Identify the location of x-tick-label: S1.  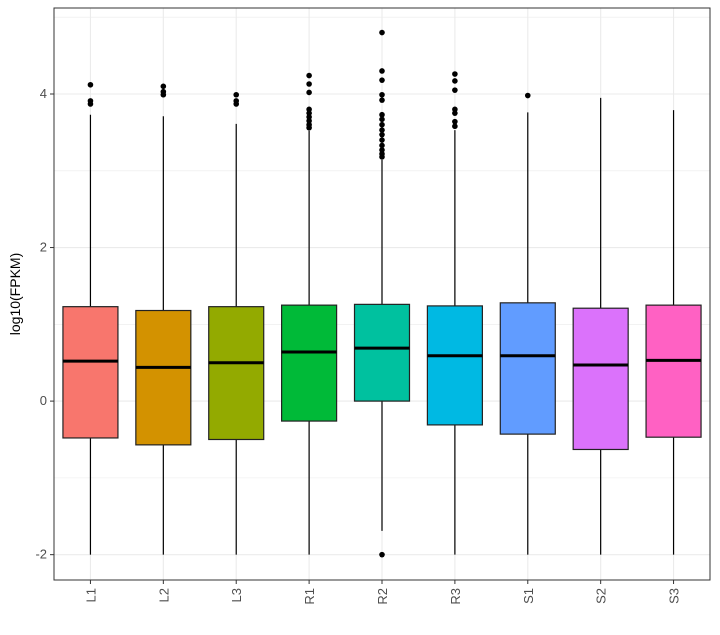
(528, 596).